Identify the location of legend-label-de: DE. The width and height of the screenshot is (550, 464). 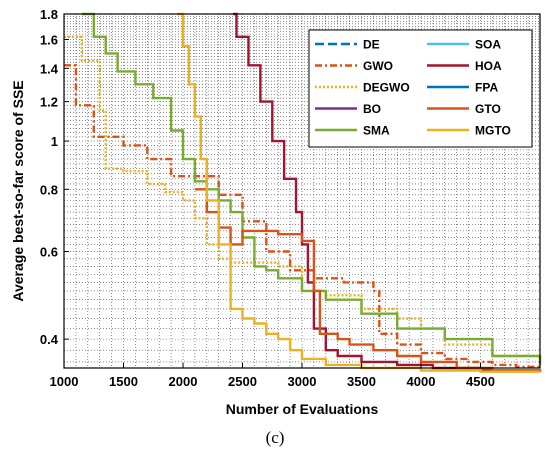
(371, 45).